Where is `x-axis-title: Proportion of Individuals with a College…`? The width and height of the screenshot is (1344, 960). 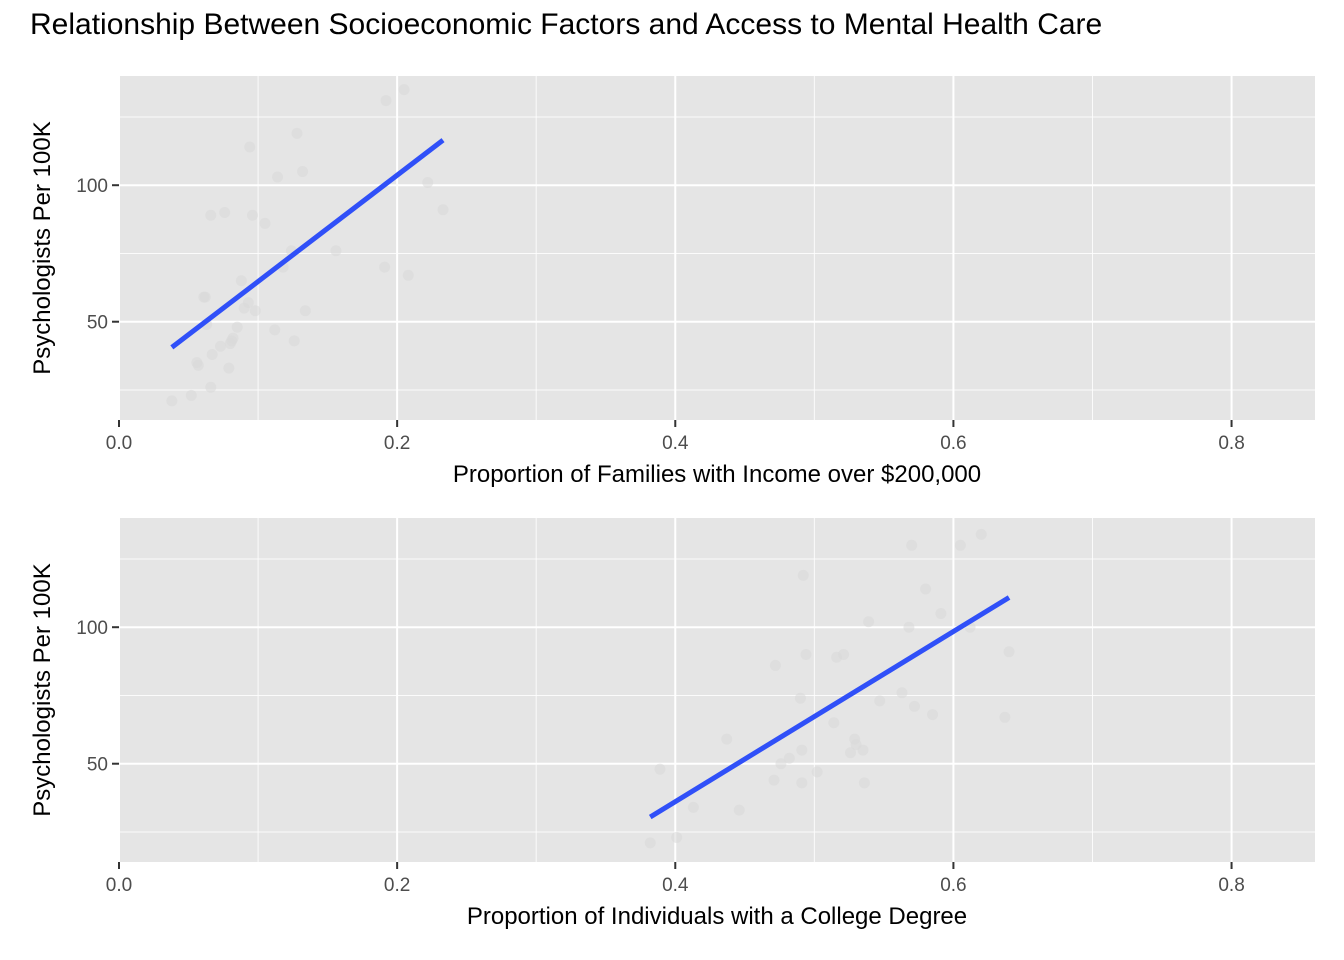
x-axis-title: Proportion of Individuals with a College… is located at coordinates (717, 916).